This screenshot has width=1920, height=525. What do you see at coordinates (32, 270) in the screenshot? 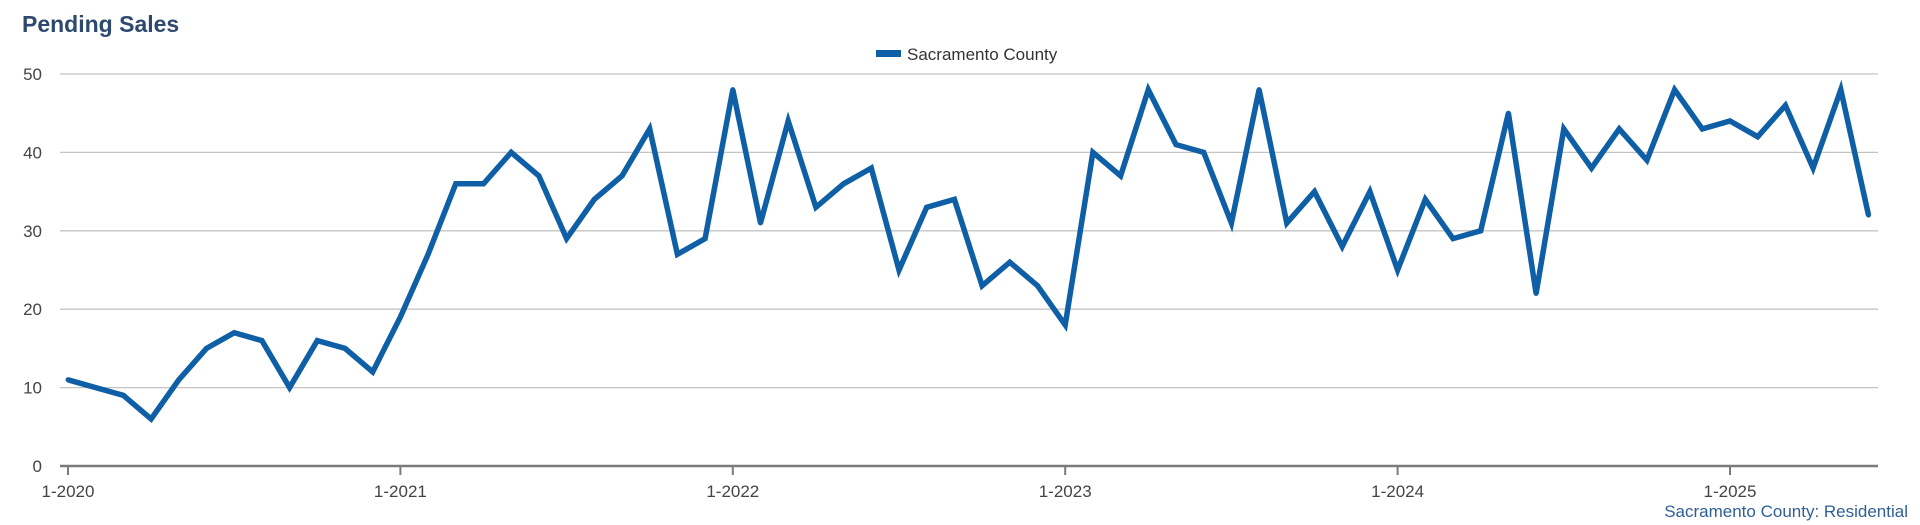
I see `y-axis: 0 10 20 30 40 50` at bounding box center [32, 270].